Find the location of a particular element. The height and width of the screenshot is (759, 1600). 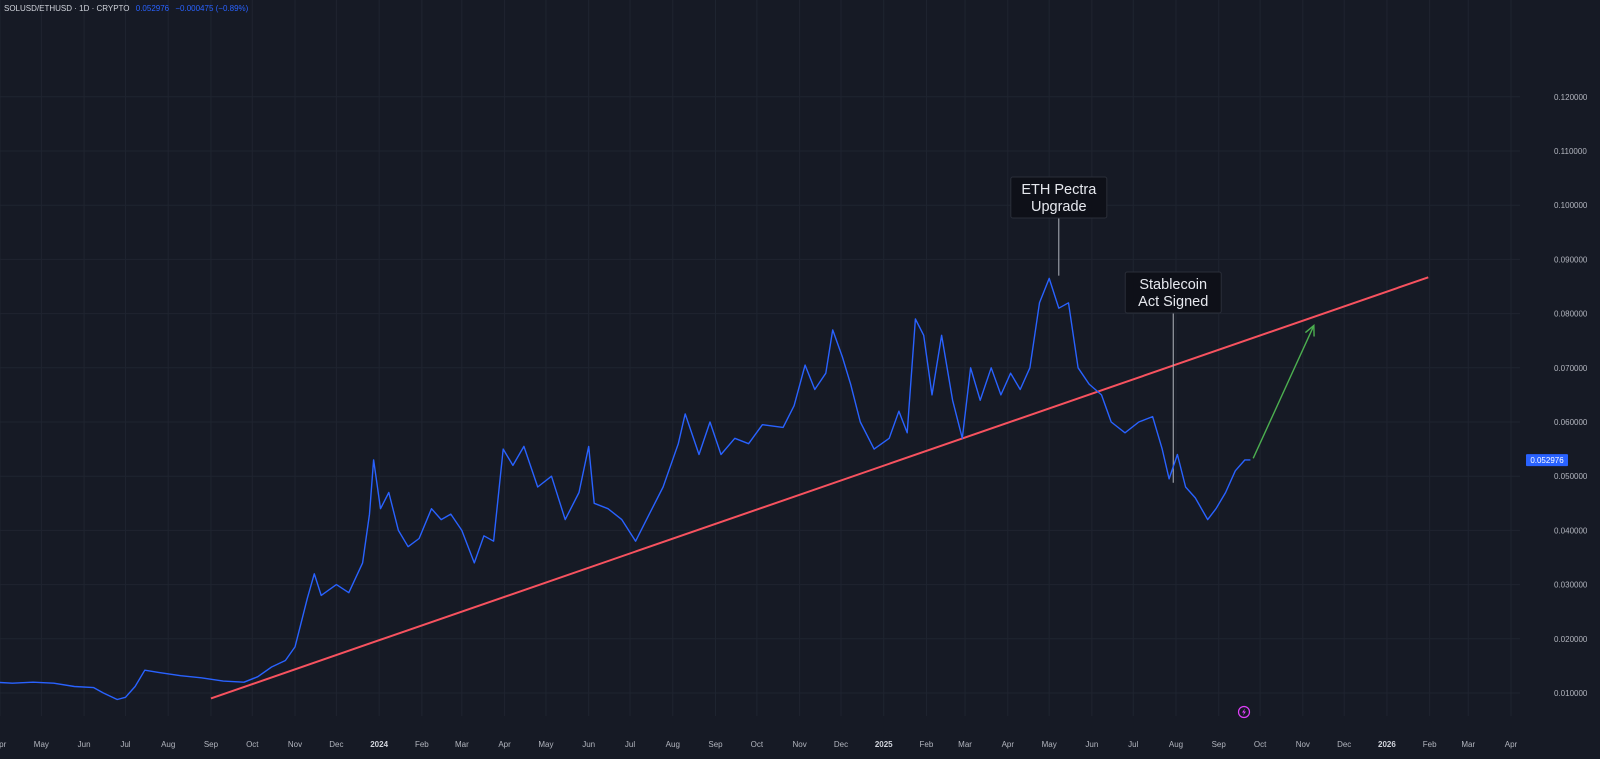

projection-arrow-shaft is located at coordinates (1283, 392).